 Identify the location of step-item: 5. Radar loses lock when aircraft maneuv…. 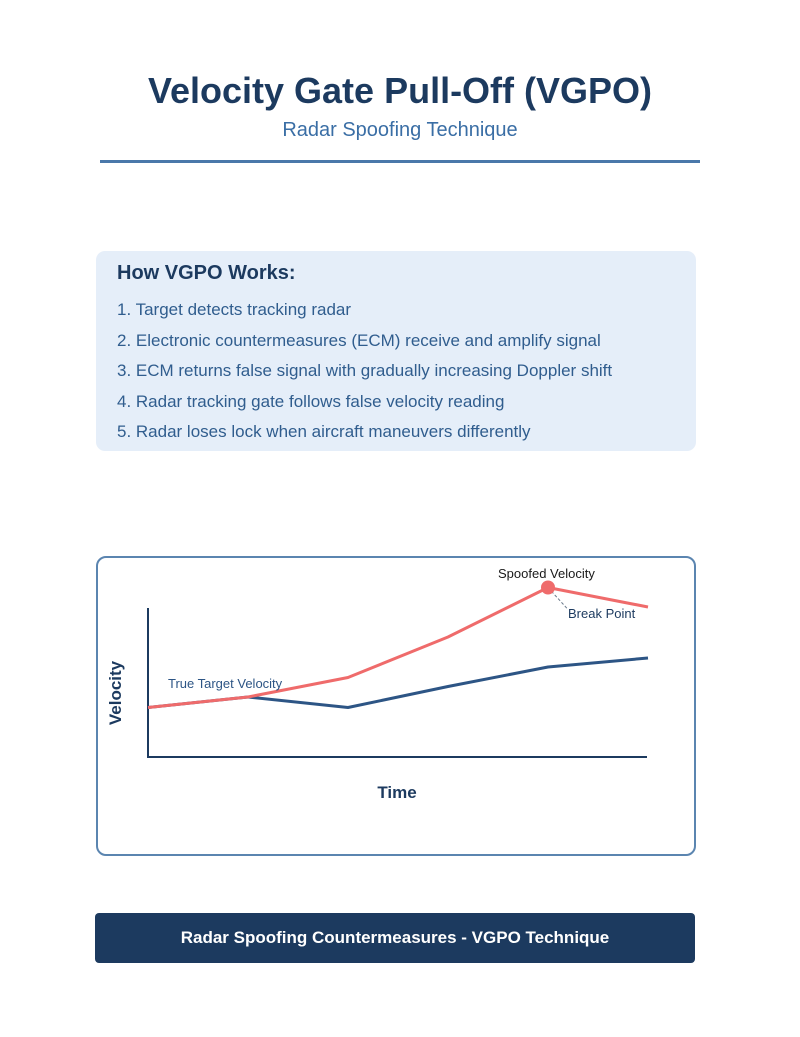
(324, 431).